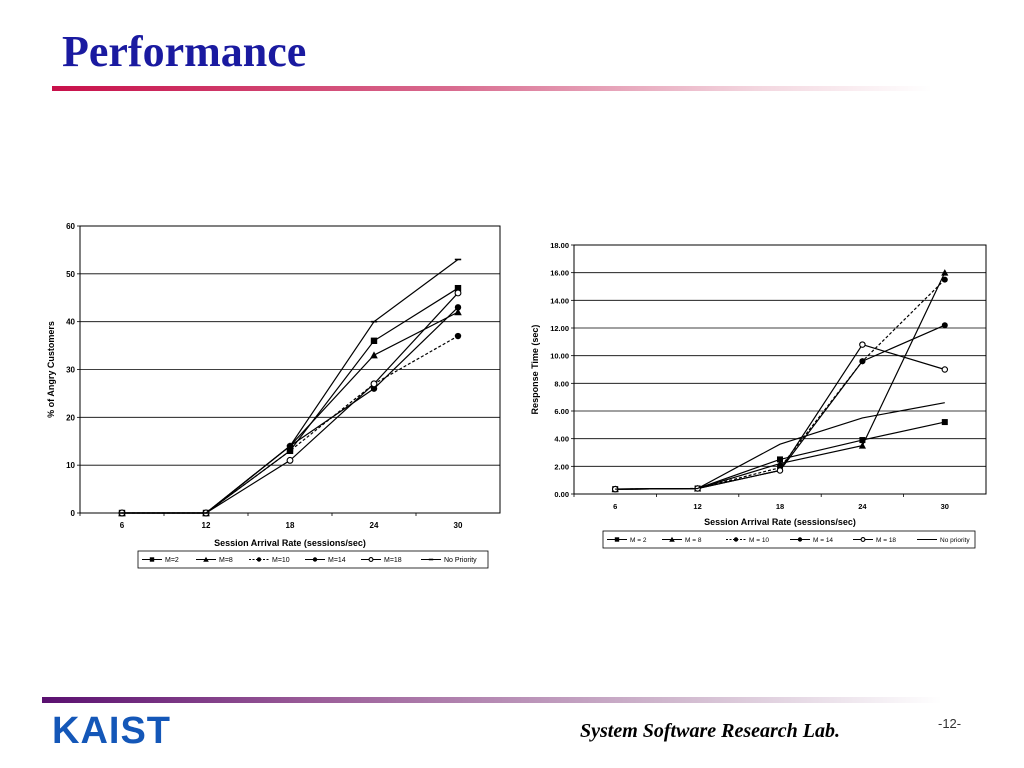  What do you see at coordinates (337, 560) in the screenshot?
I see `legend-label: M=14` at bounding box center [337, 560].